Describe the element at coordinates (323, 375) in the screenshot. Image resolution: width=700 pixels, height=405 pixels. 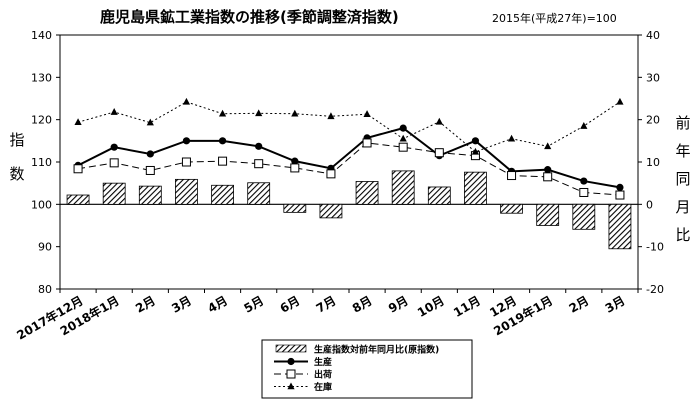
I see `legend-label: 出荷` at that location.